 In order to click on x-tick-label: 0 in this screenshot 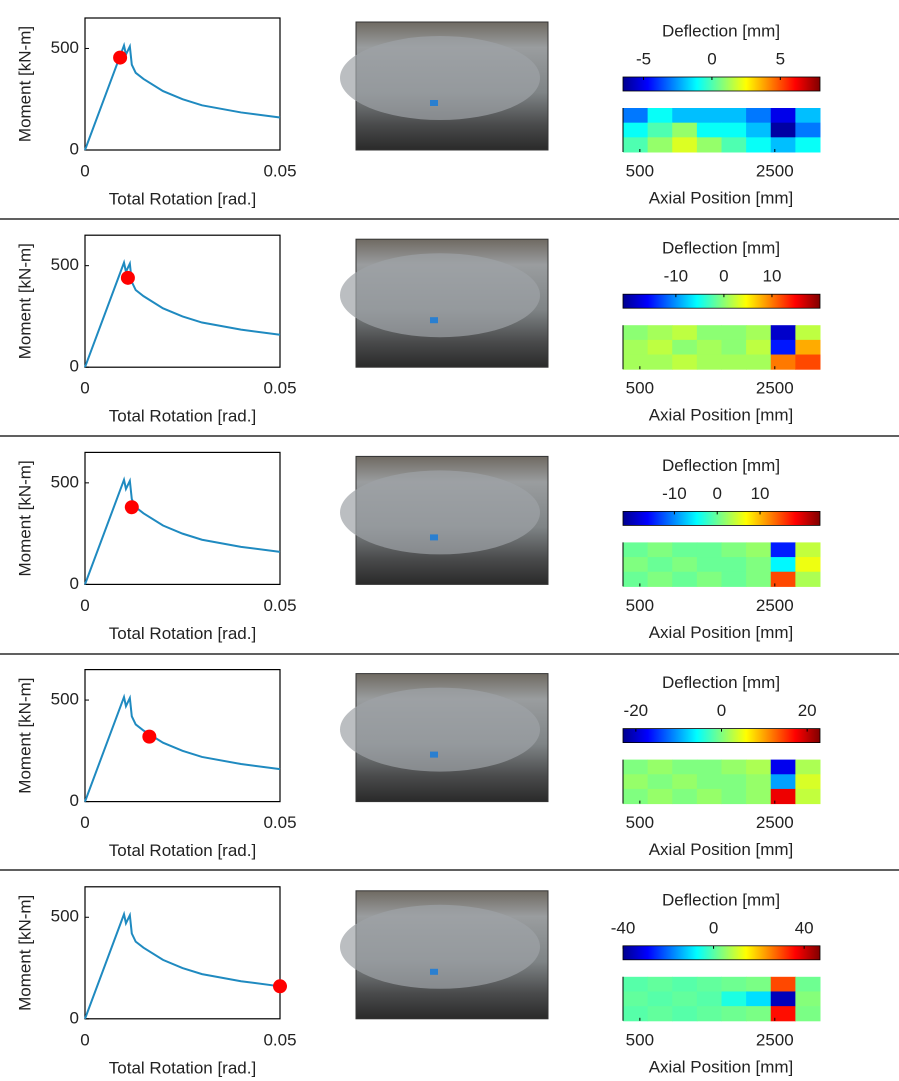, I will do `click(84, 822)`.